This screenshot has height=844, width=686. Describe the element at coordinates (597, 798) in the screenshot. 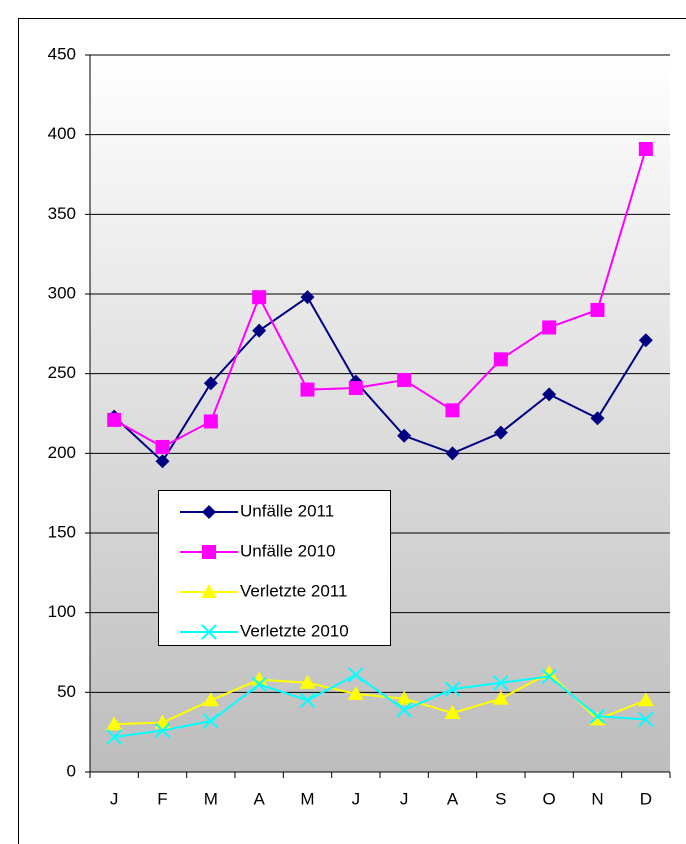

I see `x-tick-label: N` at that location.